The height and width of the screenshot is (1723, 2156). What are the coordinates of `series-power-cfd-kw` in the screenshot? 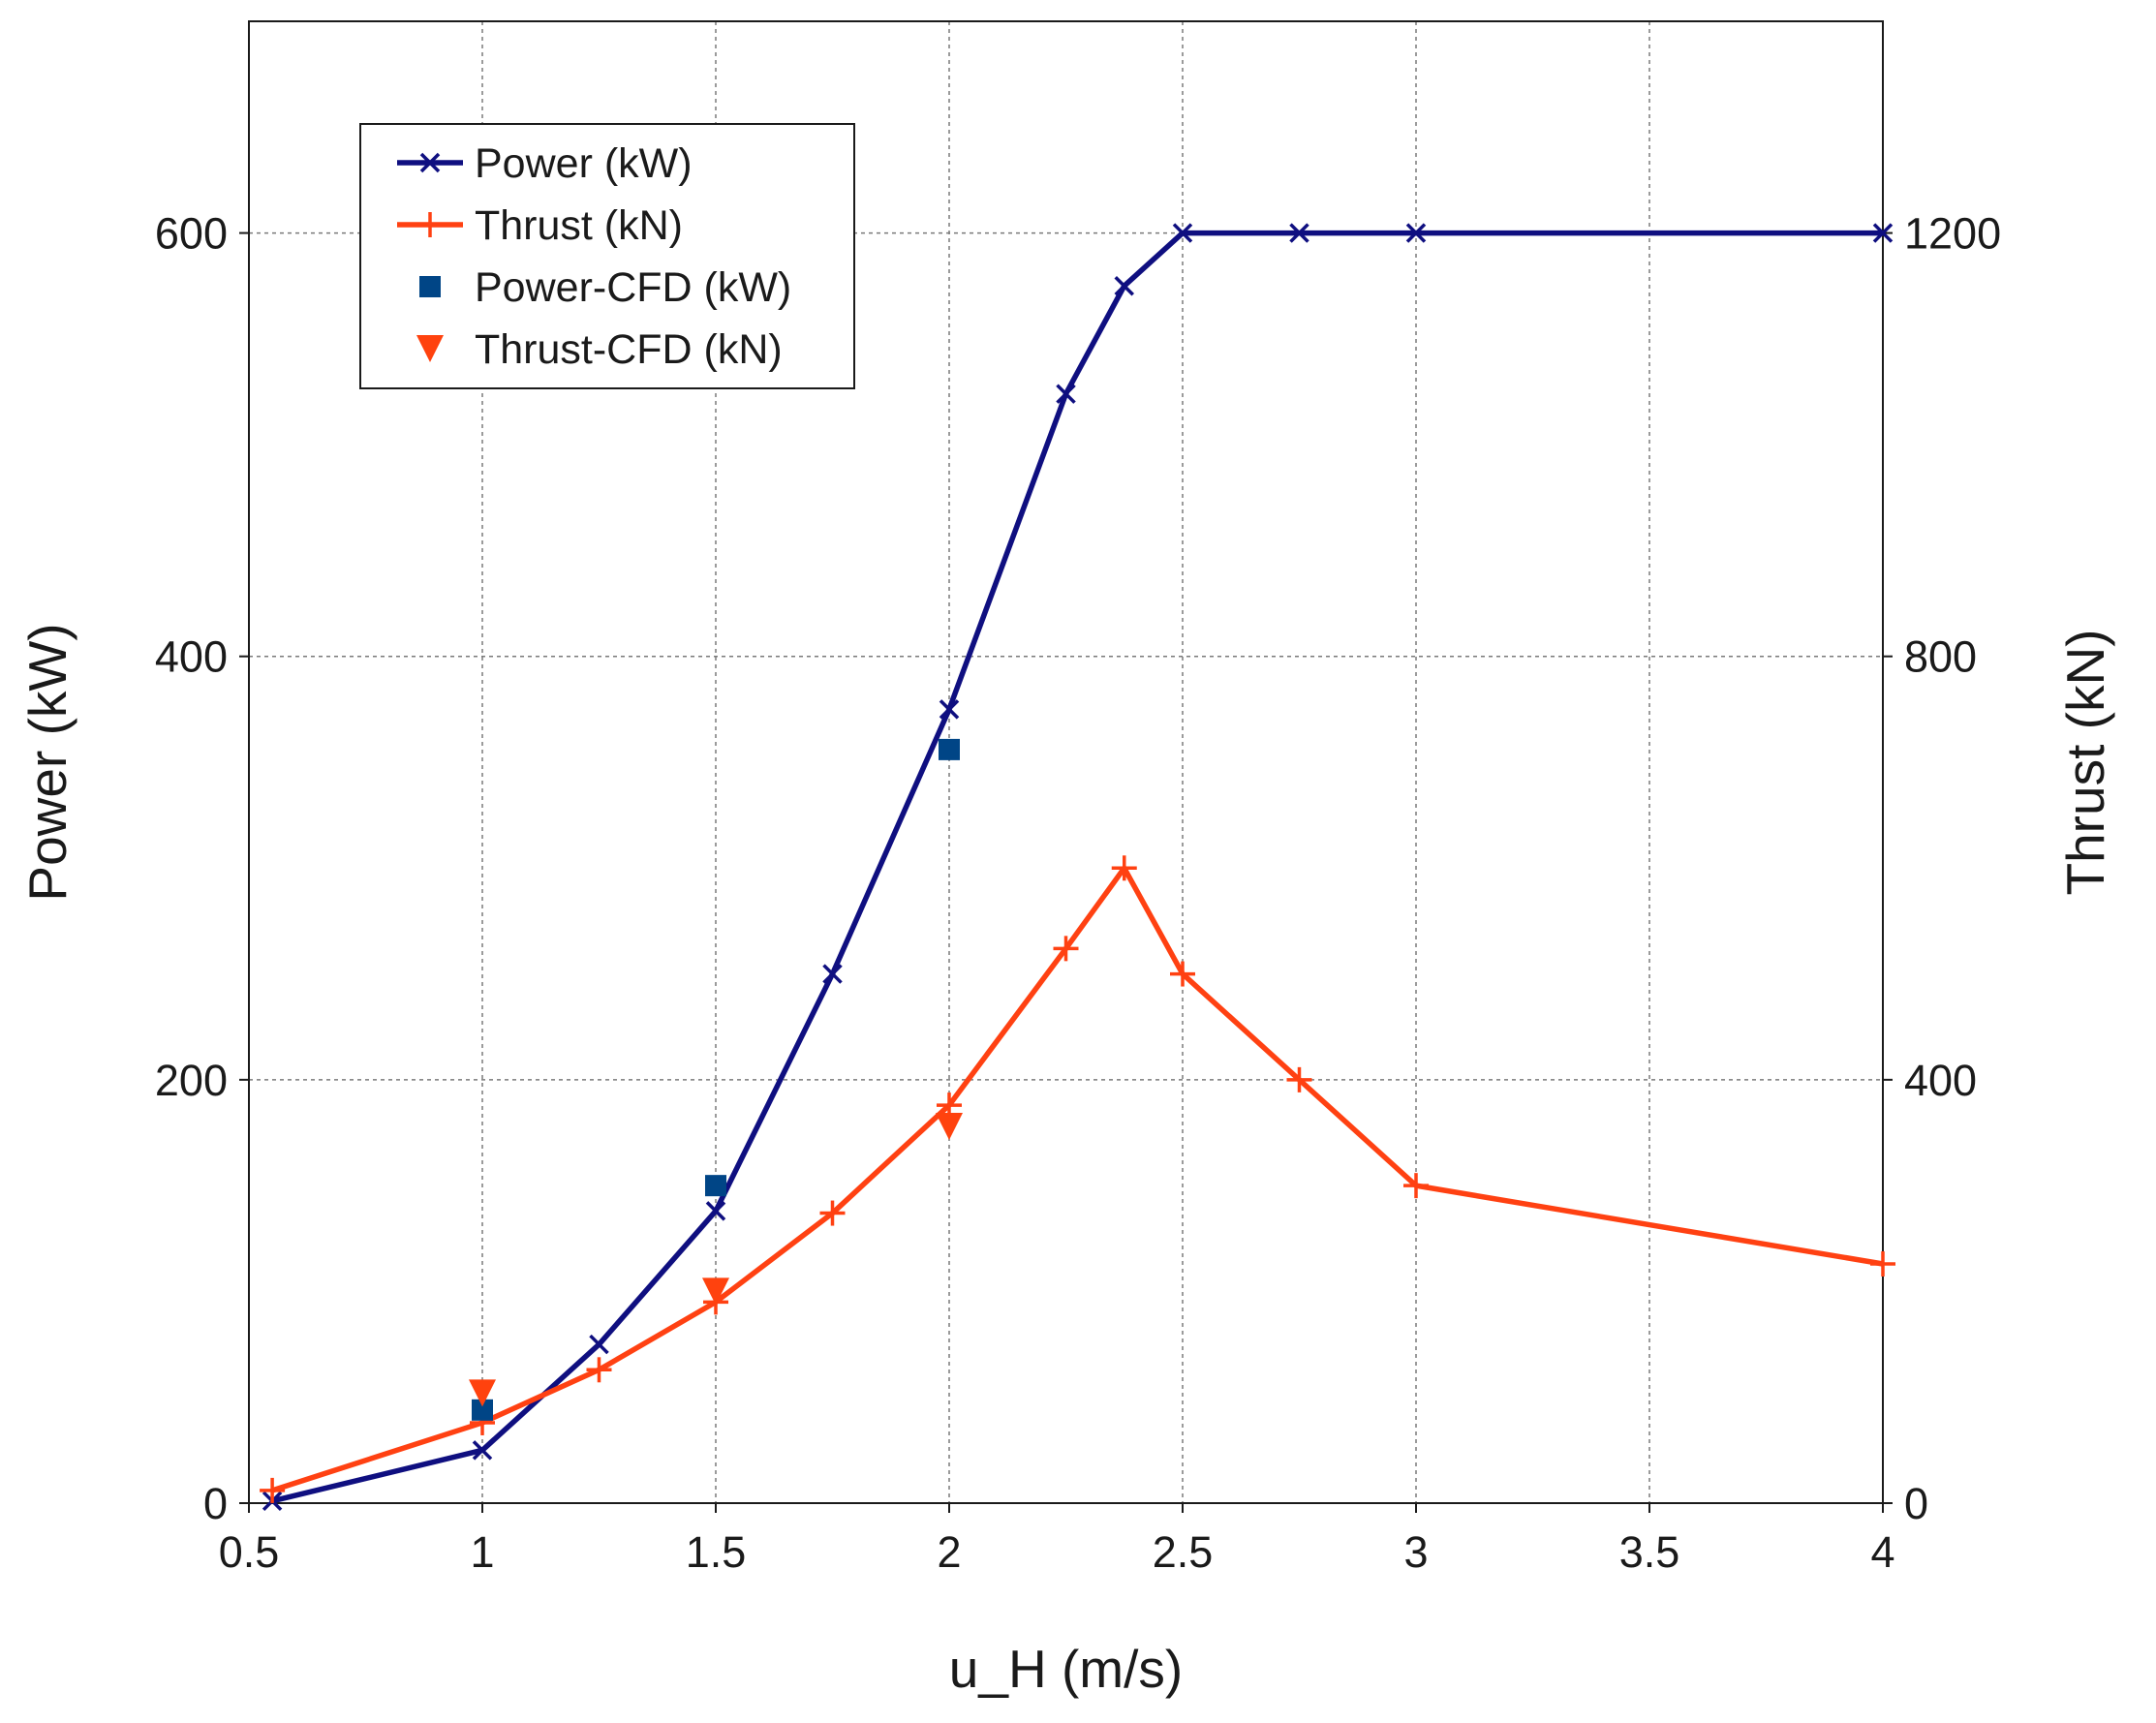 It's located at (716, 1079).